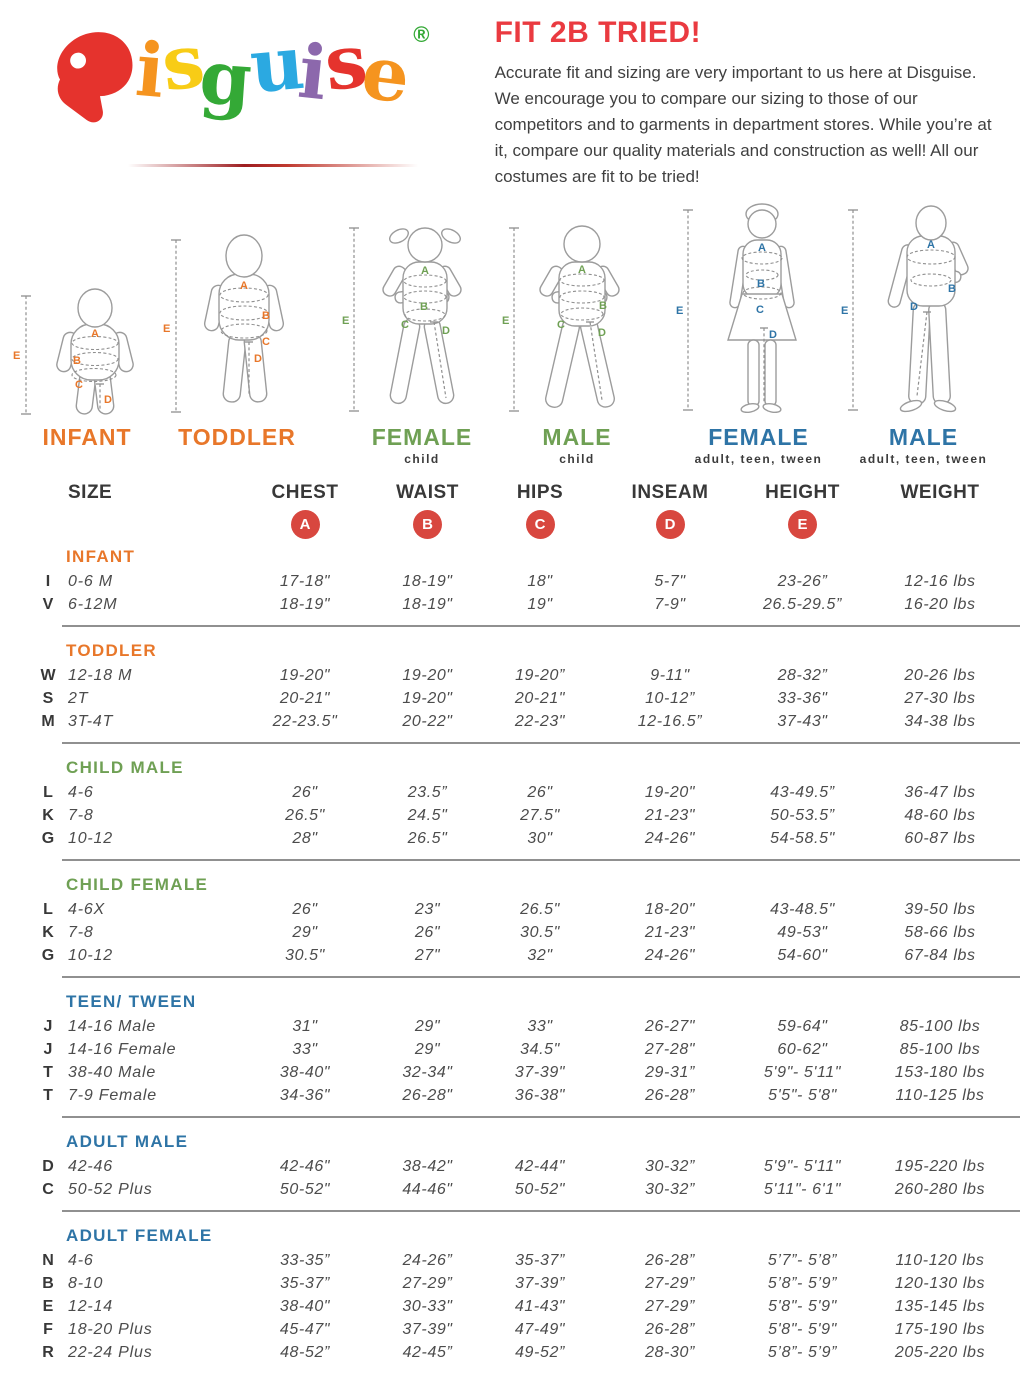 The image size is (1024, 1384). What do you see at coordinates (79, 385) in the screenshot?
I see `svg-text: C` at bounding box center [79, 385].